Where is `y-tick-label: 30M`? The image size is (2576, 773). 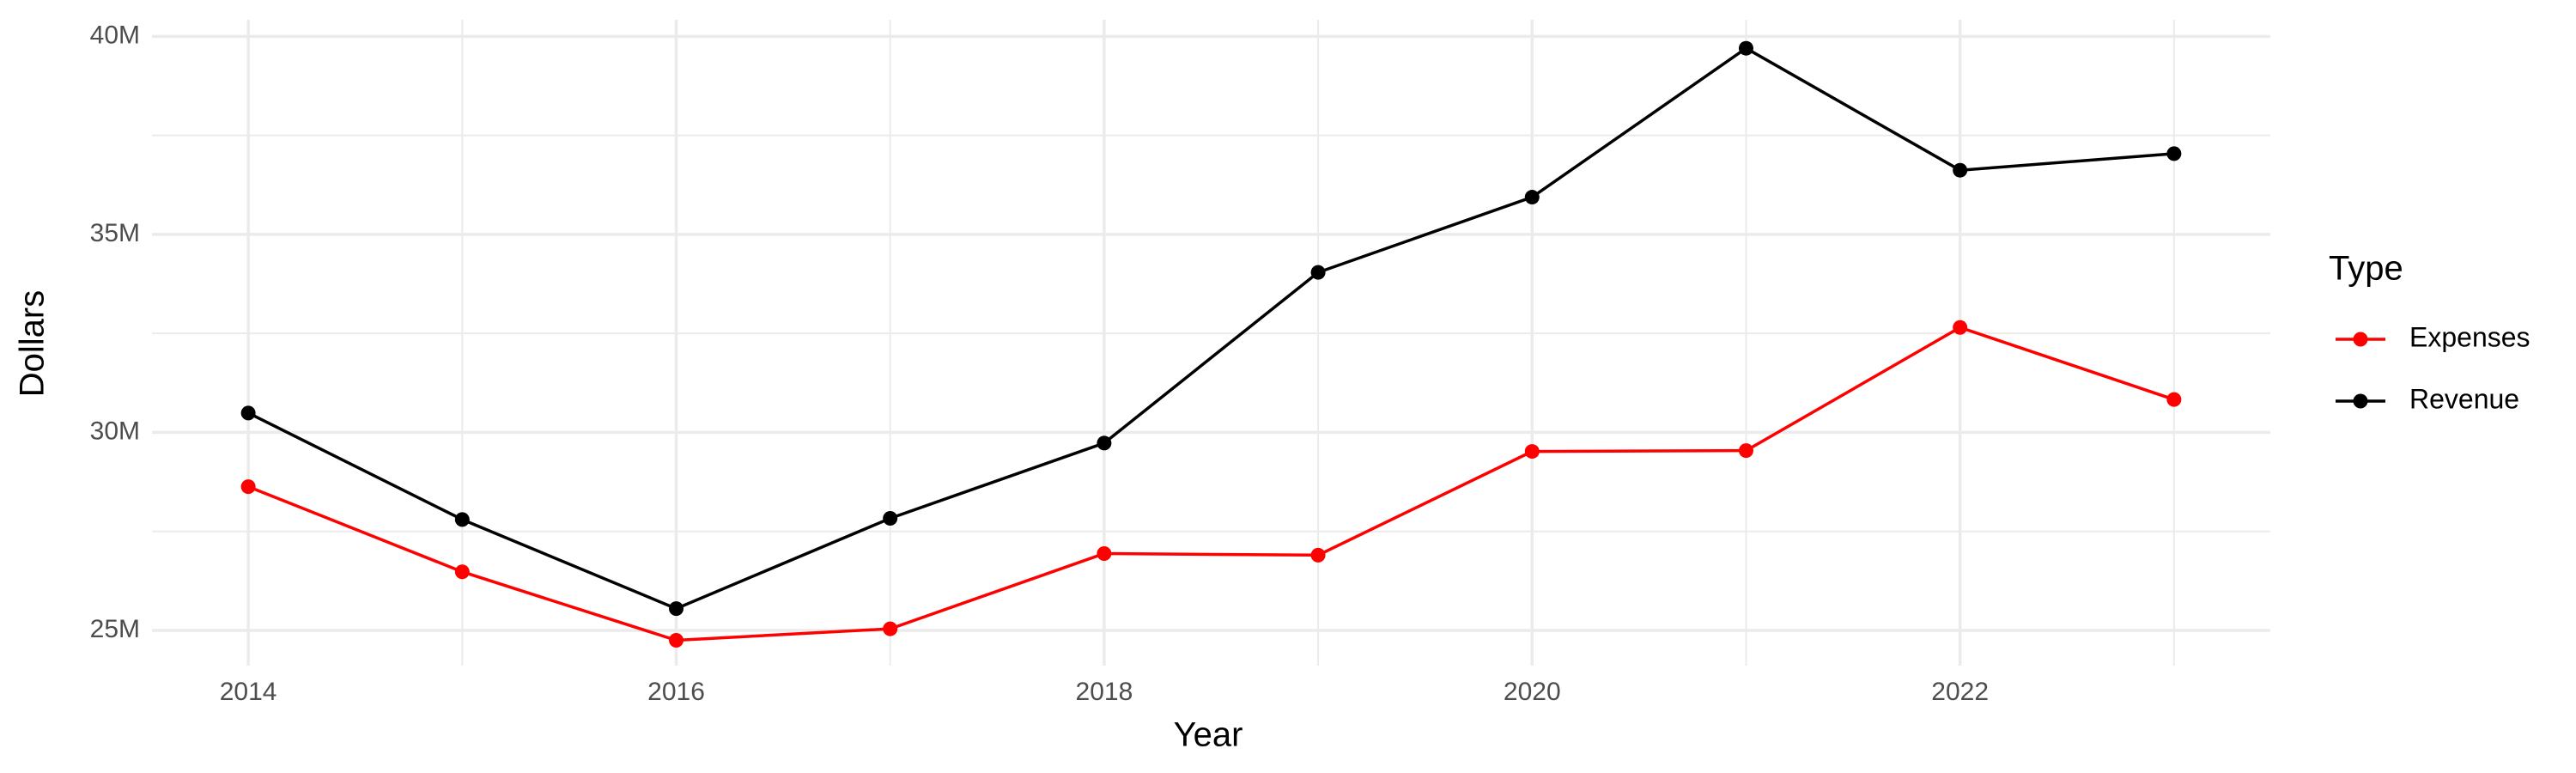 y-tick-label: 30M is located at coordinates (115, 431).